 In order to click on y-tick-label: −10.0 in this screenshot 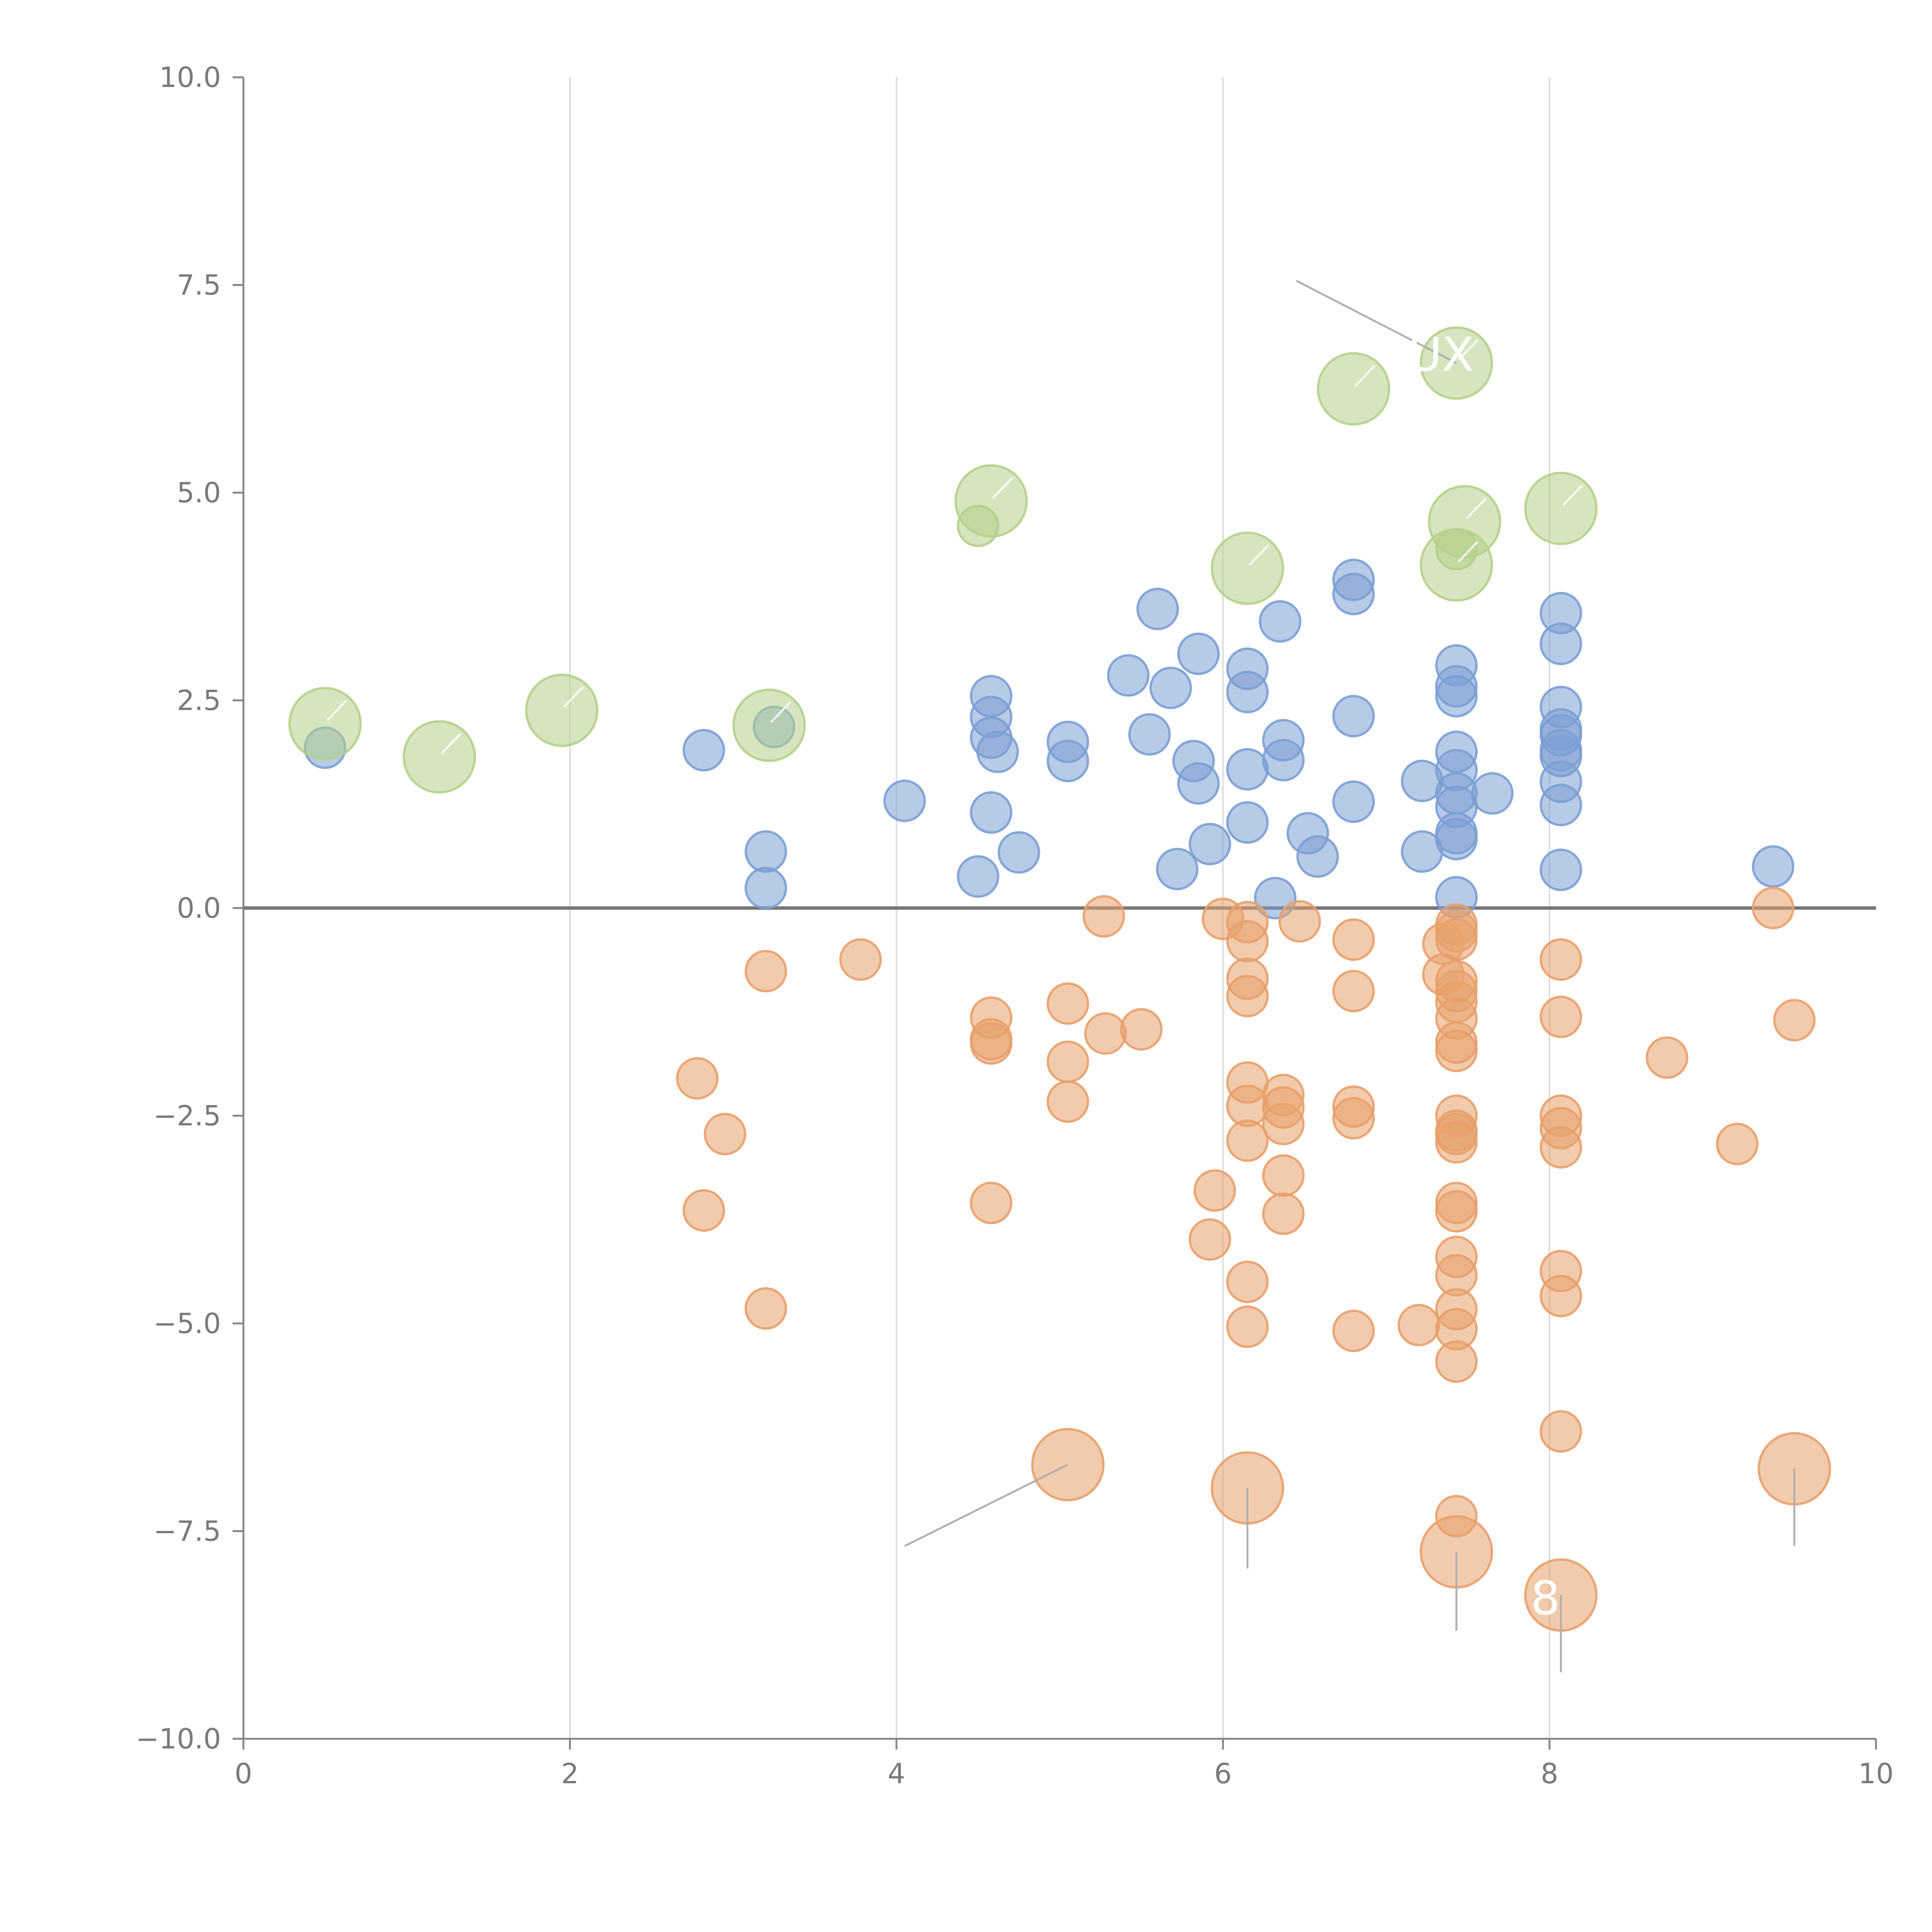, I will do `click(178, 1739)`.